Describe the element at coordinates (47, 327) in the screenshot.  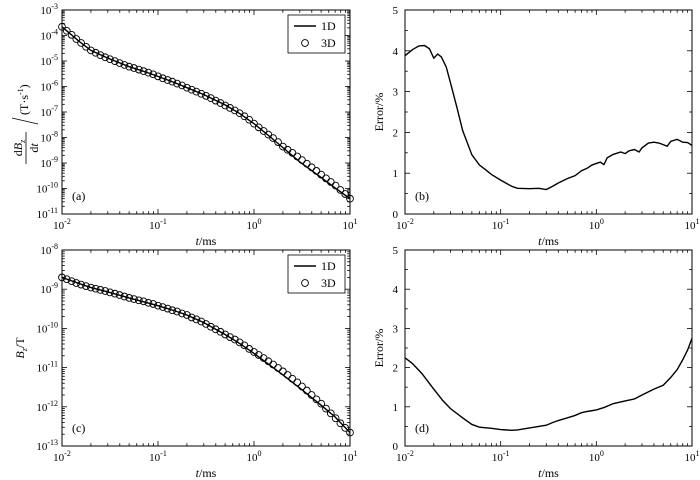
I see `y-tick-label-c: 10-10` at that location.